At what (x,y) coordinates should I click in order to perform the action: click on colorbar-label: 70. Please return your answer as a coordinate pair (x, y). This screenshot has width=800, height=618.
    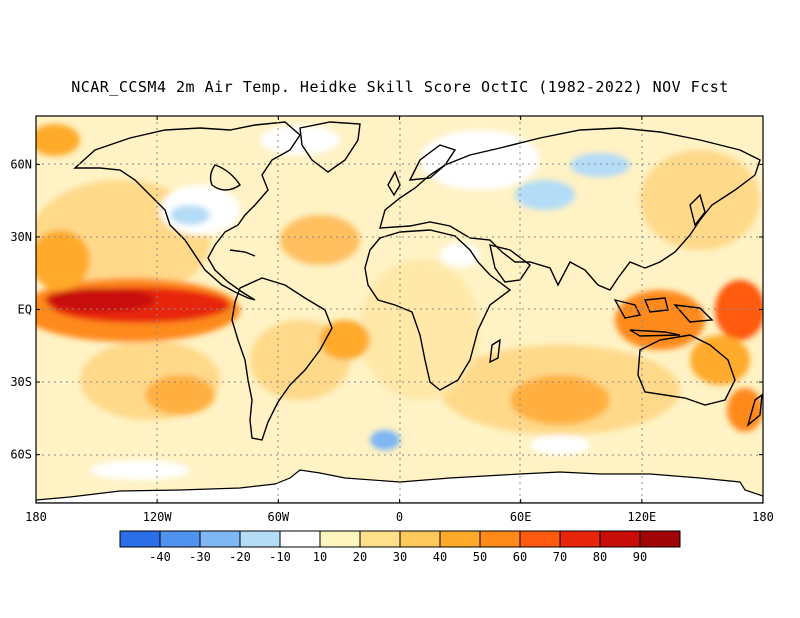
    Looking at the image, I should click on (560, 557).